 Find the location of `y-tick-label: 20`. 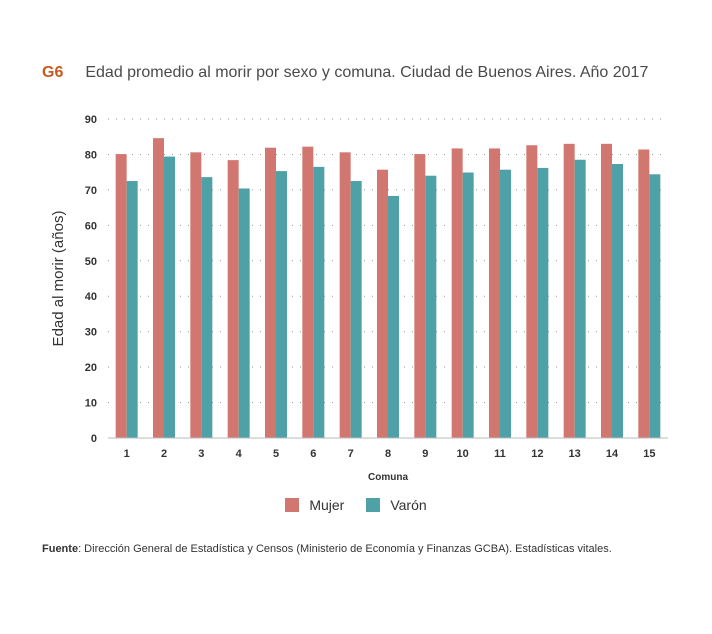

y-tick-label: 20 is located at coordinates (91, 368).